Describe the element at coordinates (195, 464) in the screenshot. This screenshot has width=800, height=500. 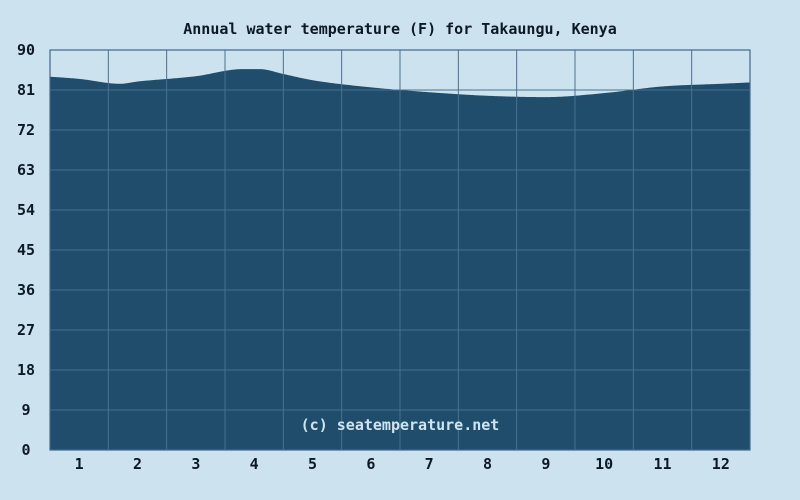
I see `x-axis-month-label: 3` at that location.